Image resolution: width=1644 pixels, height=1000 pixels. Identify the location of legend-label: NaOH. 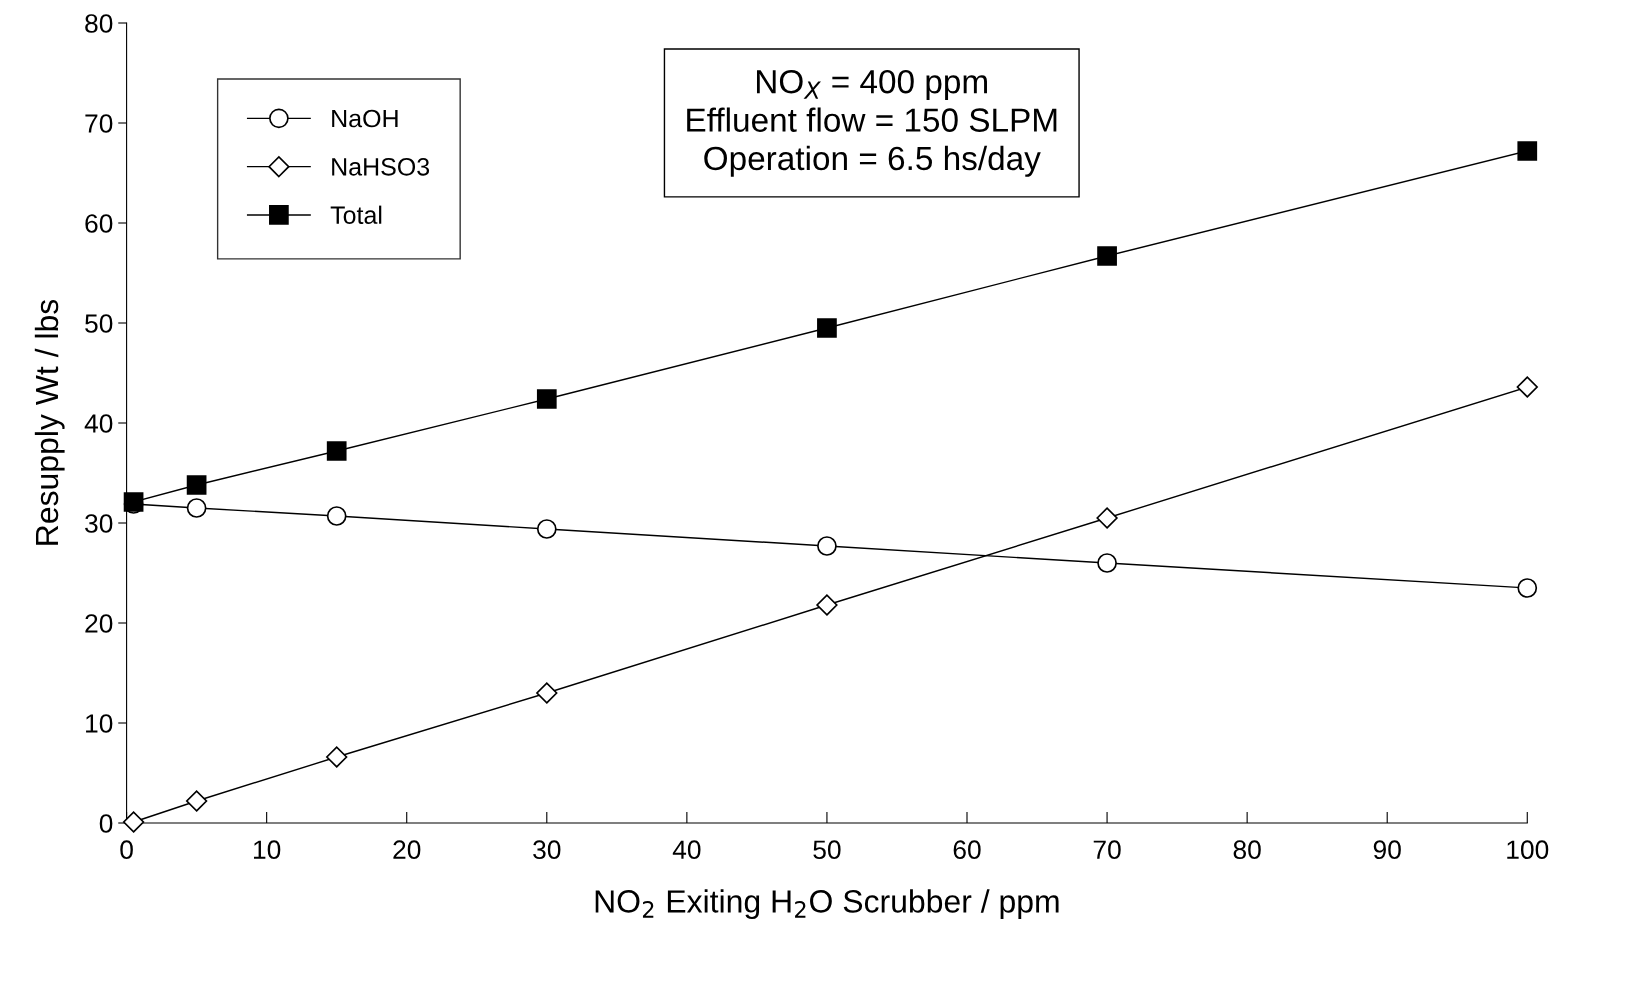
(365, 118).